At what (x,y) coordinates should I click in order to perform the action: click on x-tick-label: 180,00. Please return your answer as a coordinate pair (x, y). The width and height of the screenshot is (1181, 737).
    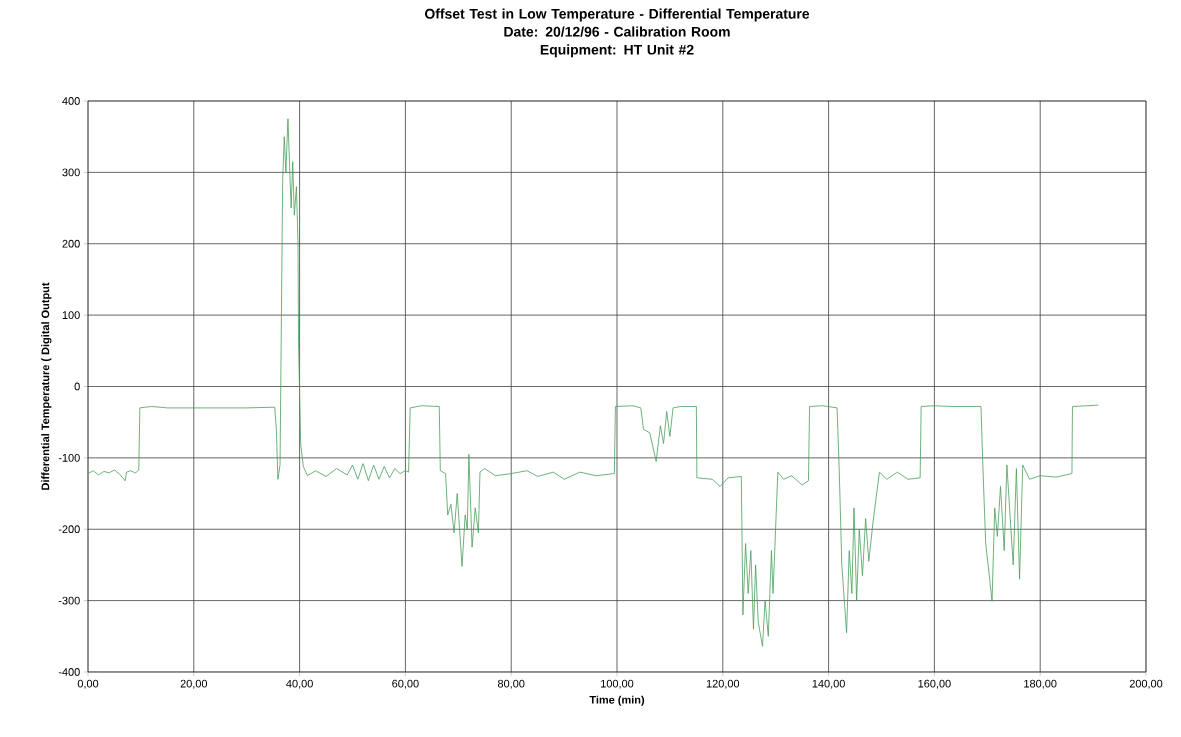
    Looking at the image, I should click on (1040, 684).